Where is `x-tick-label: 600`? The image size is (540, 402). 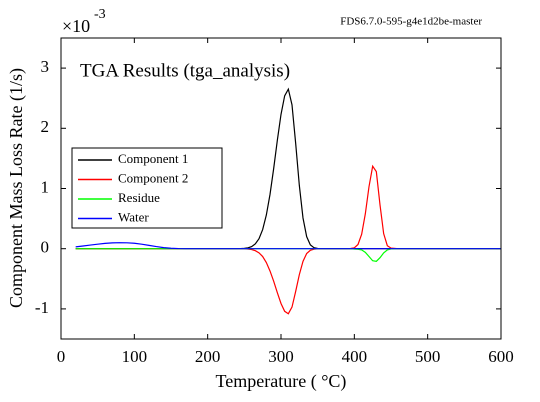 x-tick-label: 600 is located at coordinates (501, 356).